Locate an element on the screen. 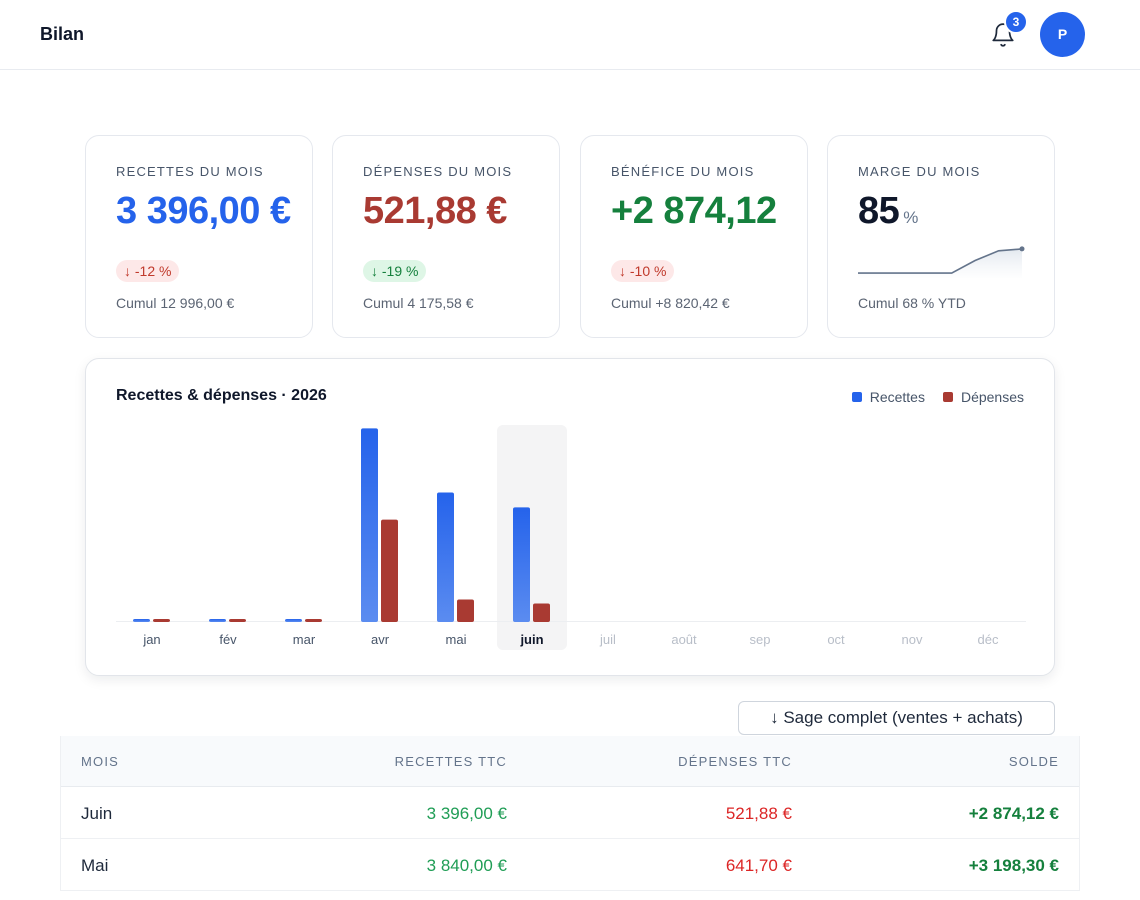  x-tick-label: juin is located at coordinates (531, 639).